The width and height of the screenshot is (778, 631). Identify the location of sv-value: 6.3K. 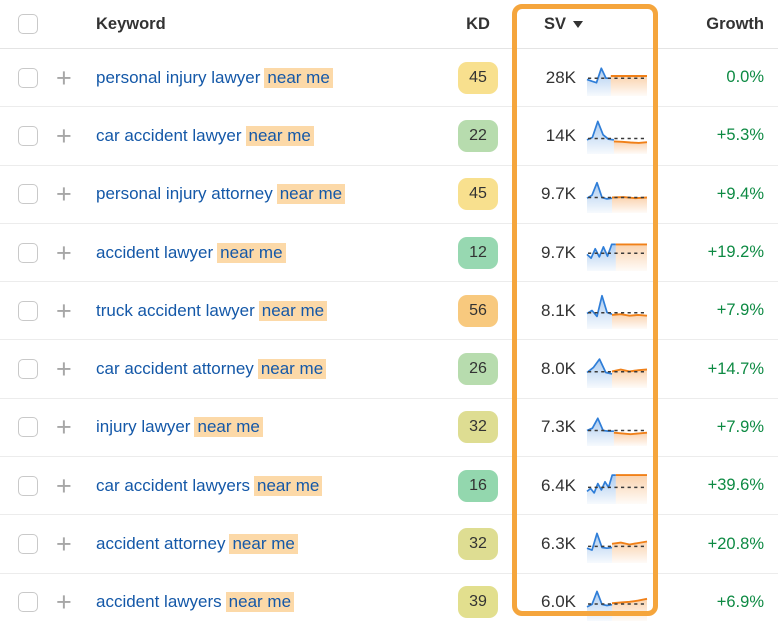
(558, 544).